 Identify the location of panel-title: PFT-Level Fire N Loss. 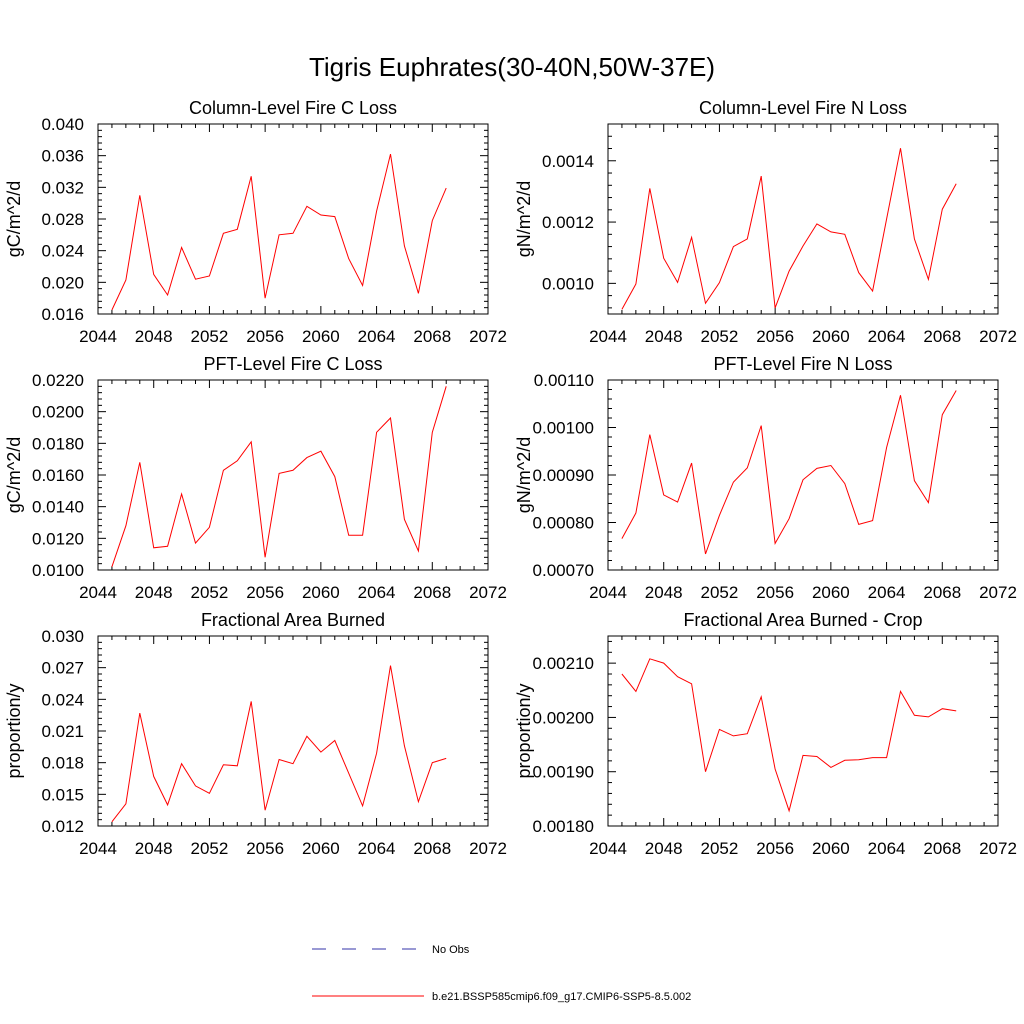
(802, 364).